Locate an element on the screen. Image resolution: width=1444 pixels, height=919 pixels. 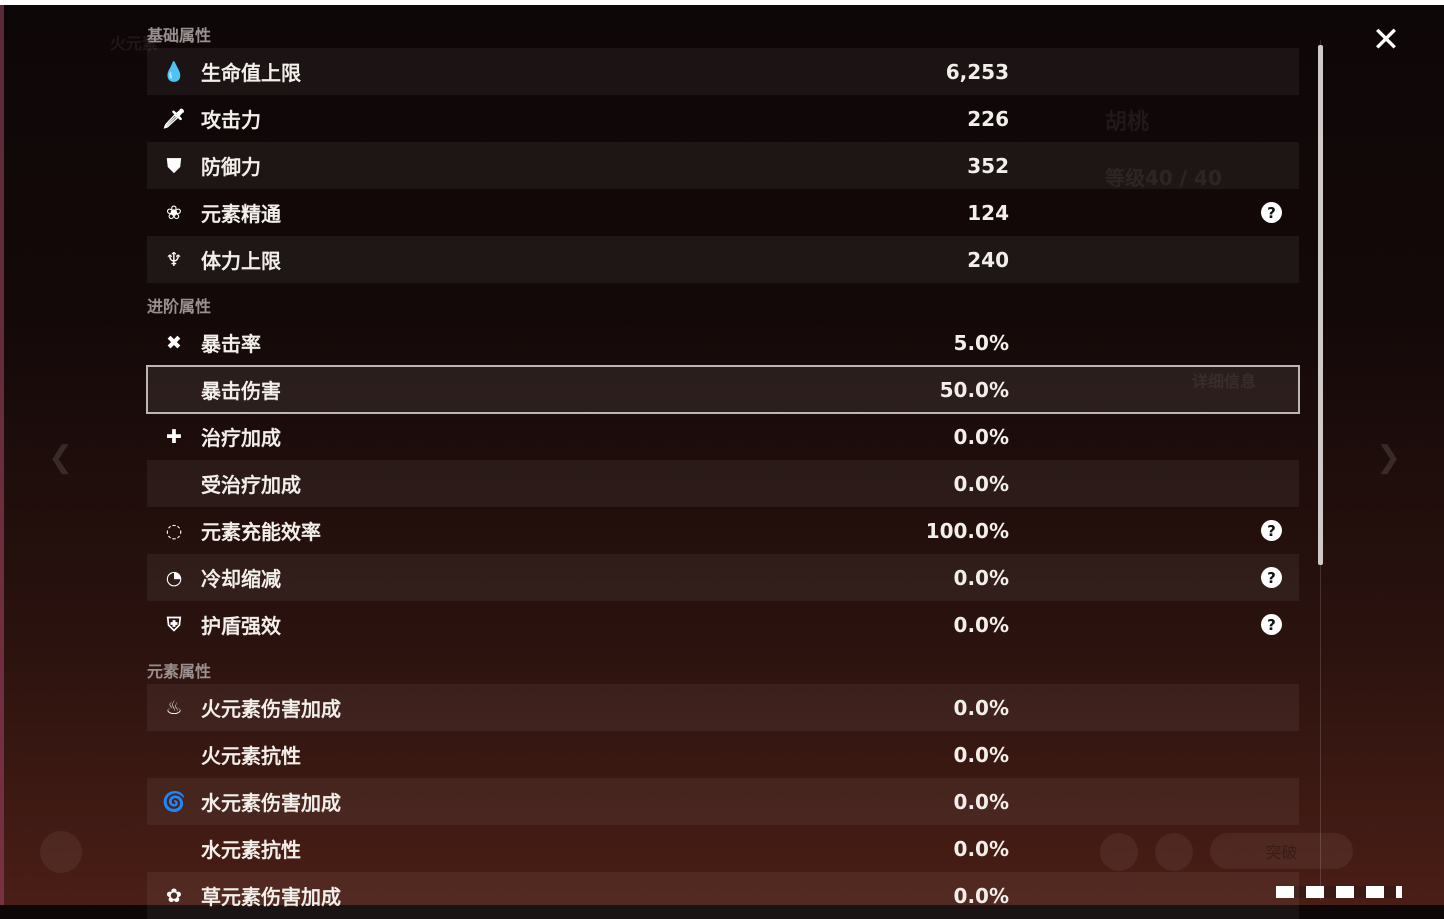
energy-recharge-icon: ◌ is located at coordinates (174, 530).